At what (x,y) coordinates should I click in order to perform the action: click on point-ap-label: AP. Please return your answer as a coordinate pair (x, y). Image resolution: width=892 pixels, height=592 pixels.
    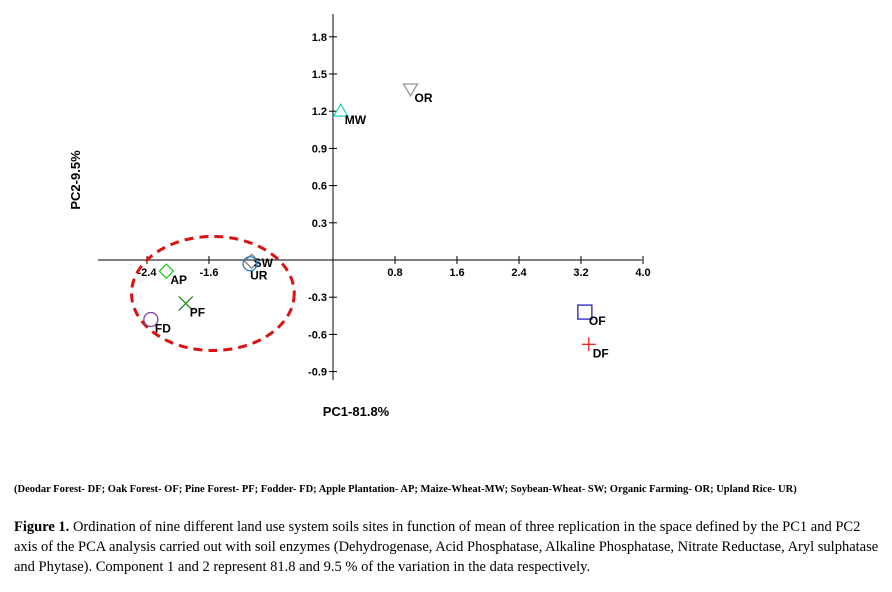
    Looking at the image, I should click on (178, 280).